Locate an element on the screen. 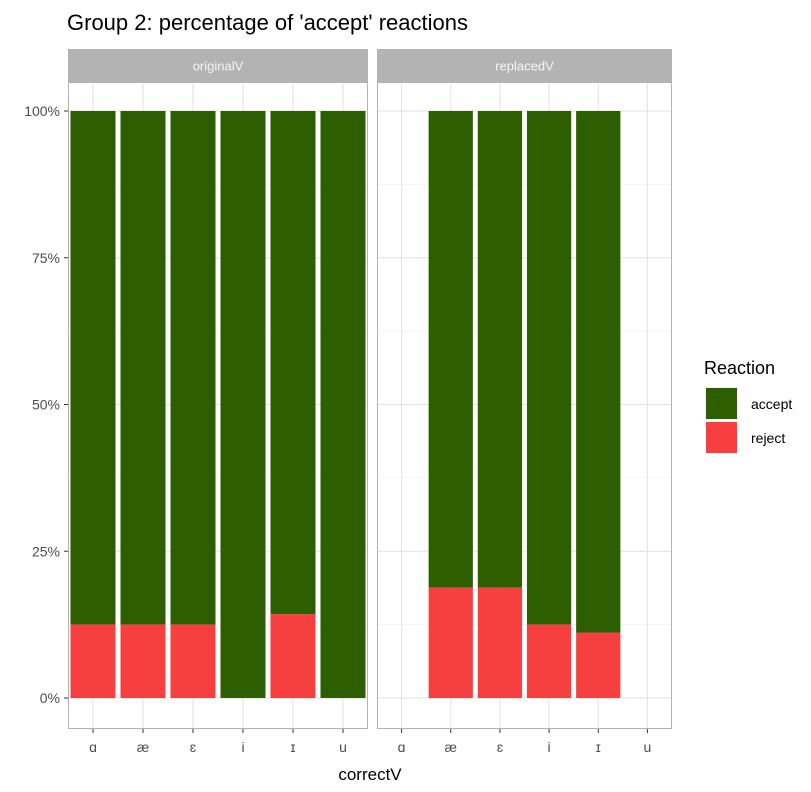 The width and height of the screenshot is (811, 792). y-axis: 0% 25% 50% 75% 100% is located at coordinates (46, 404).